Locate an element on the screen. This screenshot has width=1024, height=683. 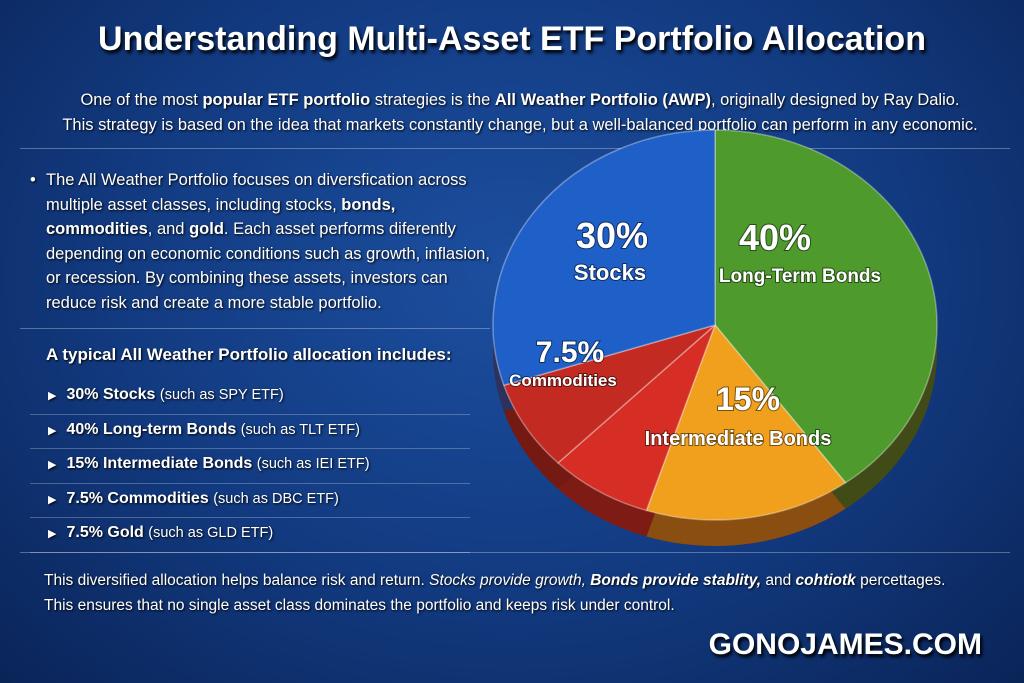
intbonds-pct-label: 15% is located at coordinates (748, 399).